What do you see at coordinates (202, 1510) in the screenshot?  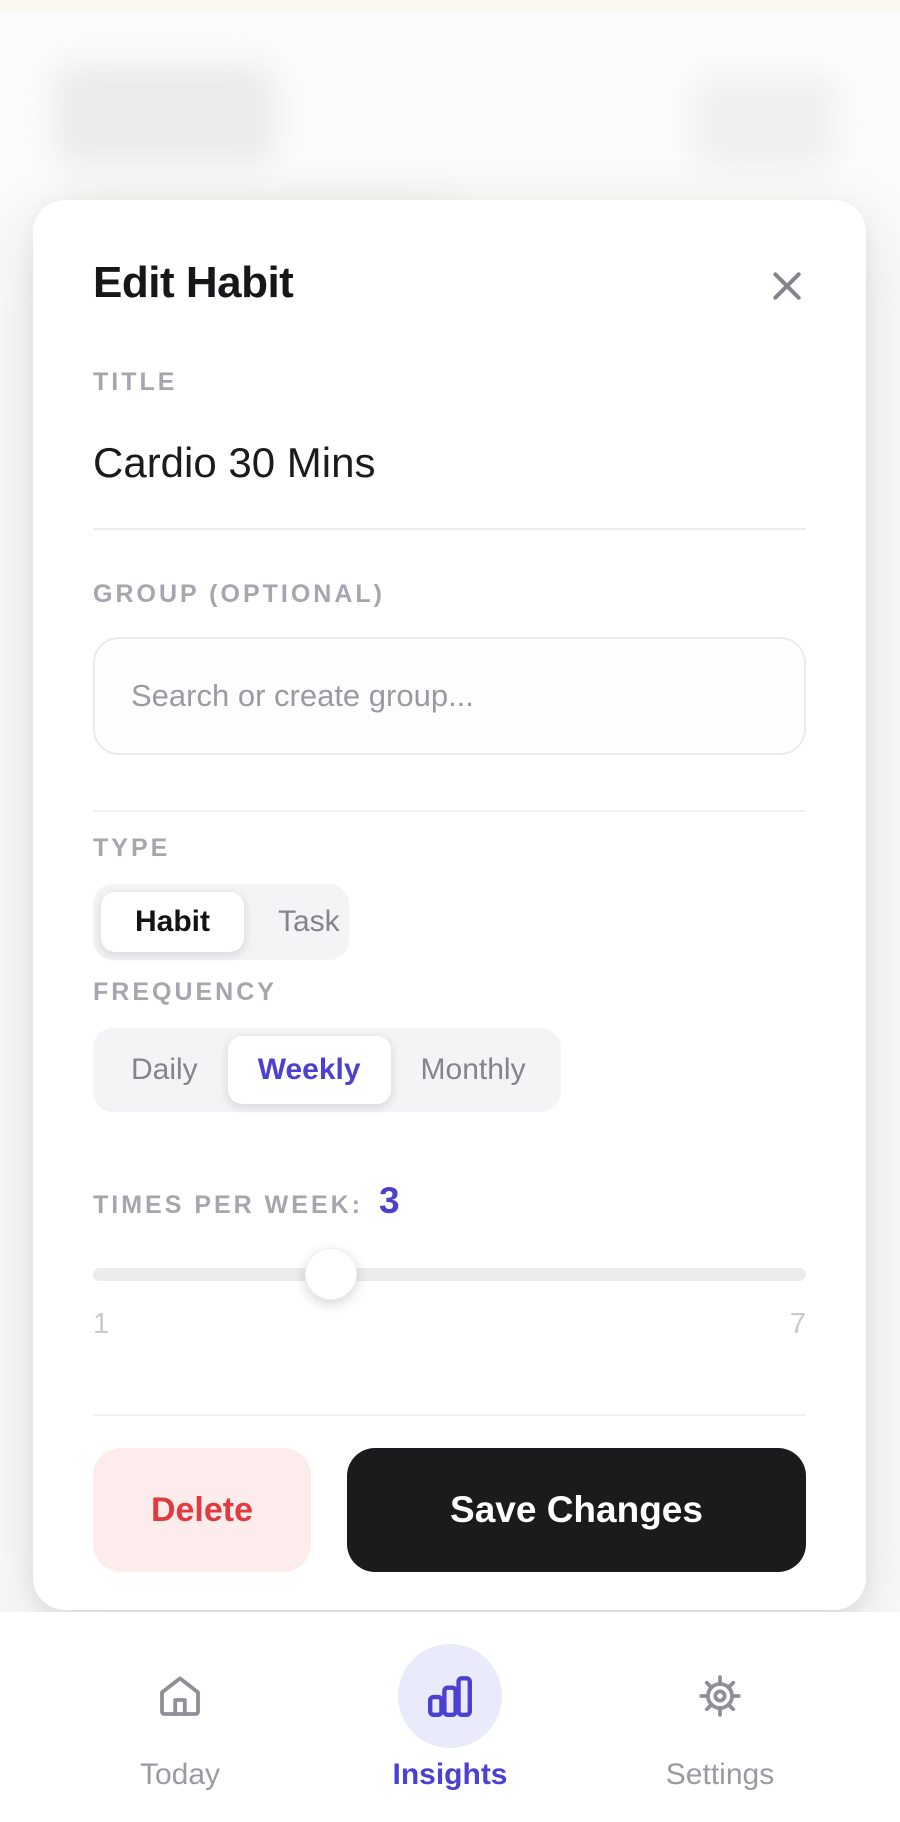 I see `delete-button: Delete` at bounding box center [202, 1510].